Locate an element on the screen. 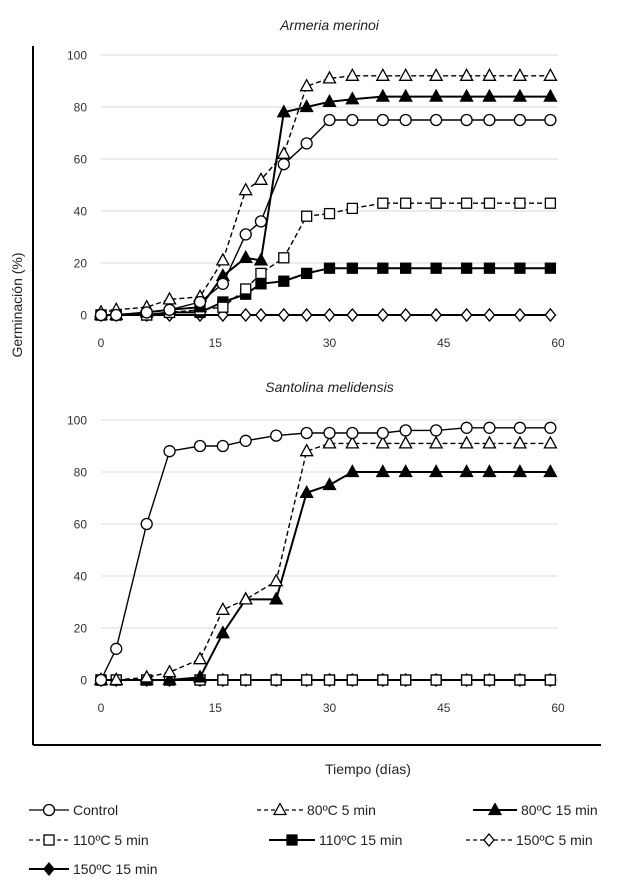 The width and height of the screenshot is (629, 886). x-tick-label: 0 is located at coordinates (101, 708).